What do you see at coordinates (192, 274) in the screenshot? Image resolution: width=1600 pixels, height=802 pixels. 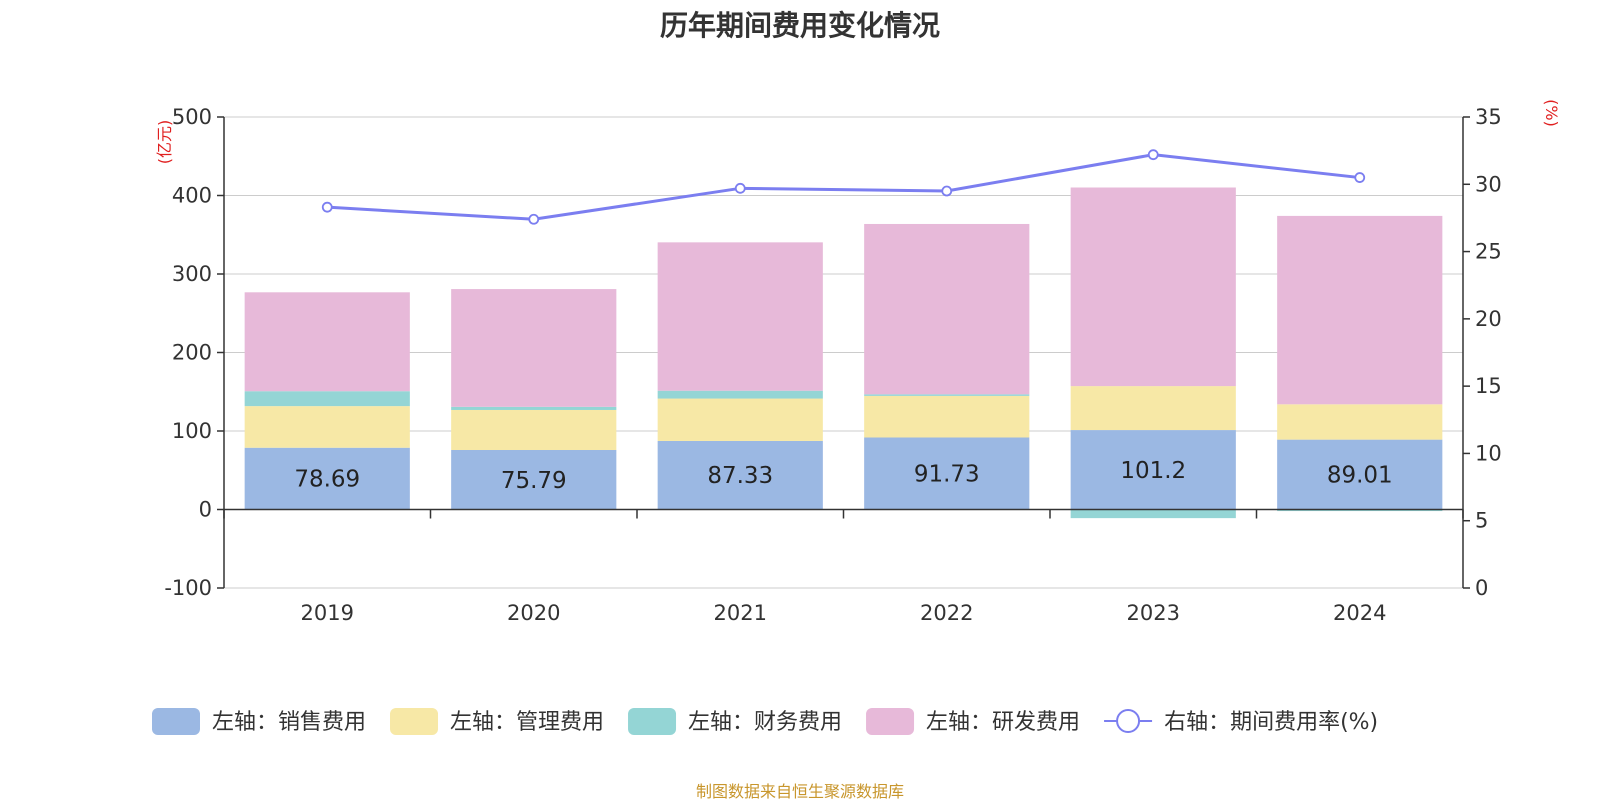 I see `left-axis-tick-label: 300` at bounding box center [192, 274].